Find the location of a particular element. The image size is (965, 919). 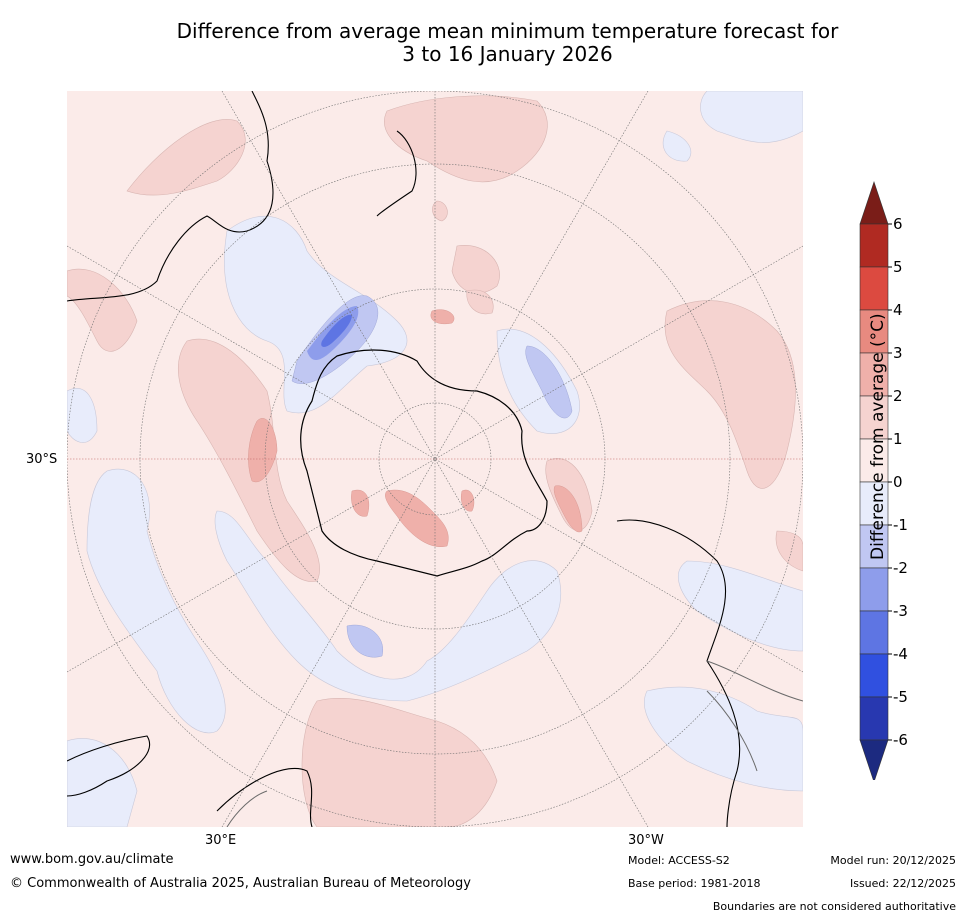

colorbar-tick-label: -6 is located at coordinates (900, 740).